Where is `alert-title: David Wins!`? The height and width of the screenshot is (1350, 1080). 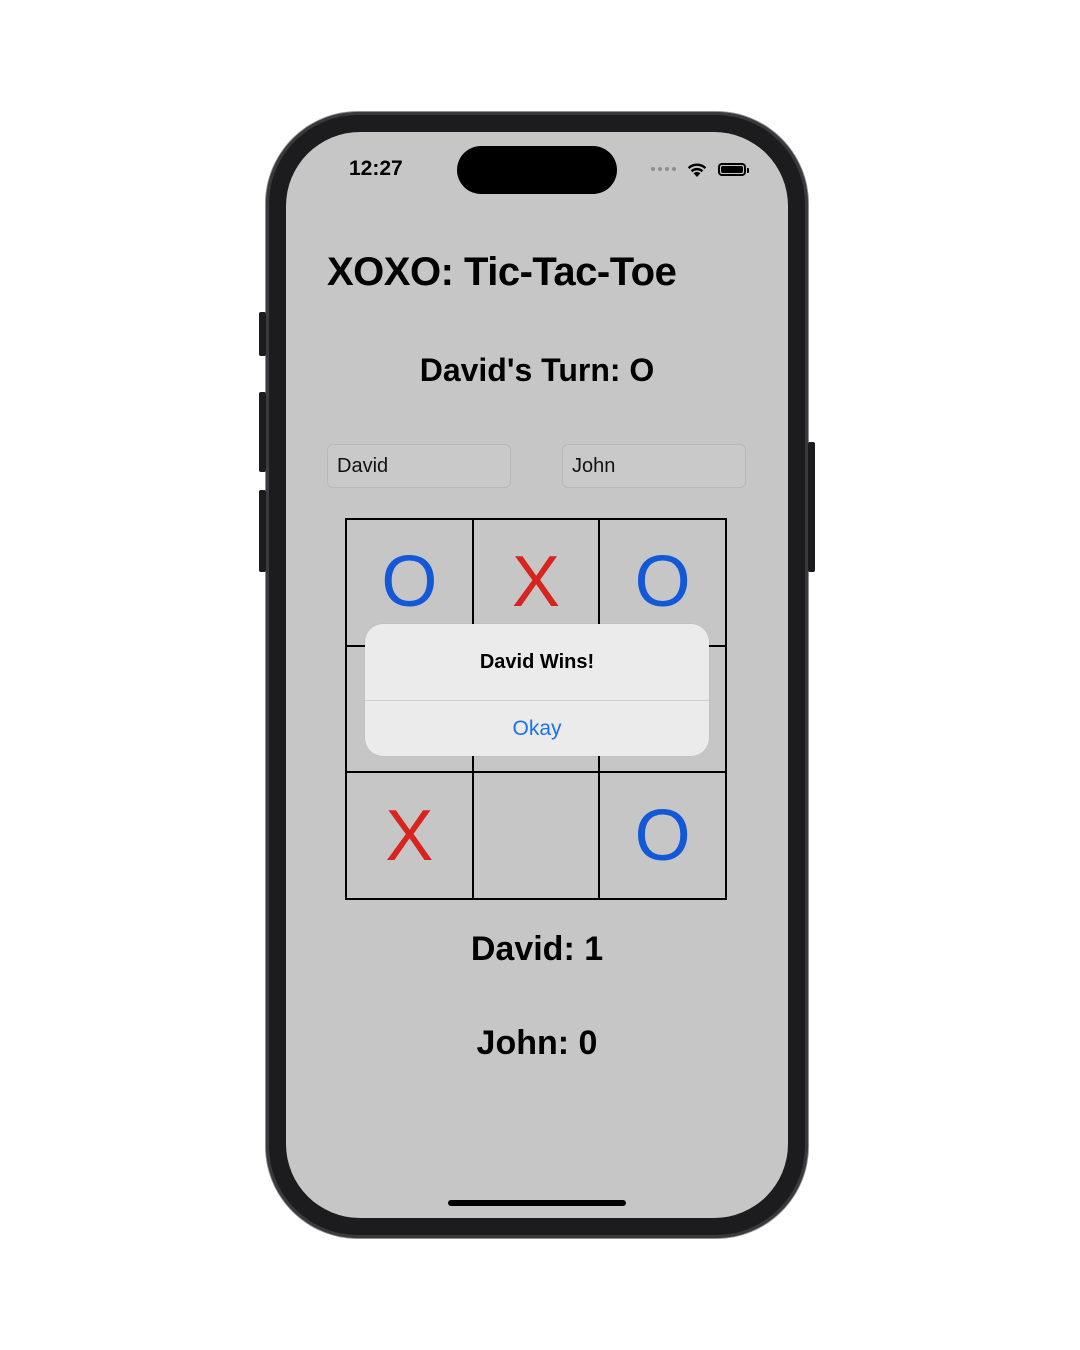 alert-title: David Wins! is located at coordinates (537, 661).